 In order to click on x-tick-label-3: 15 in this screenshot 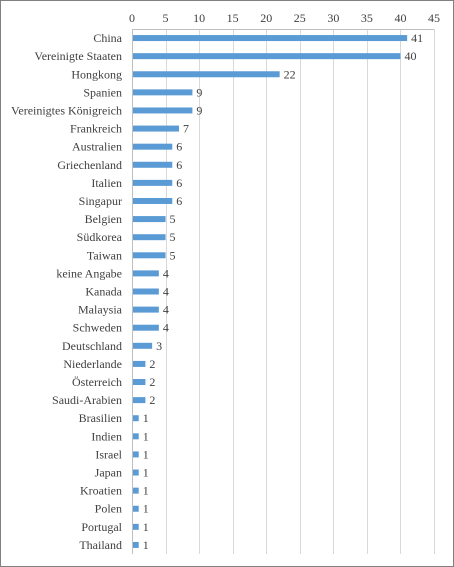, I will do `click(233, 18)`.